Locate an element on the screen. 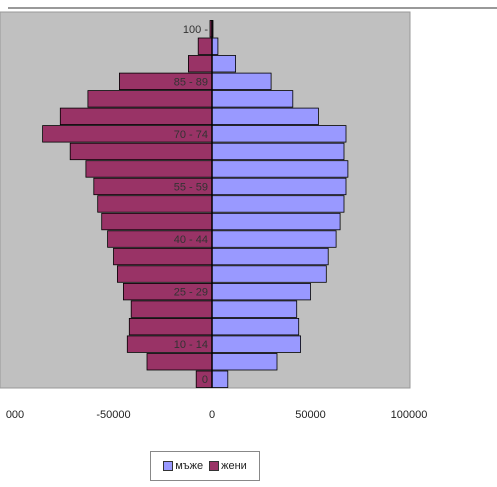  legend-swatch-female is located at coordinates (214, 466).